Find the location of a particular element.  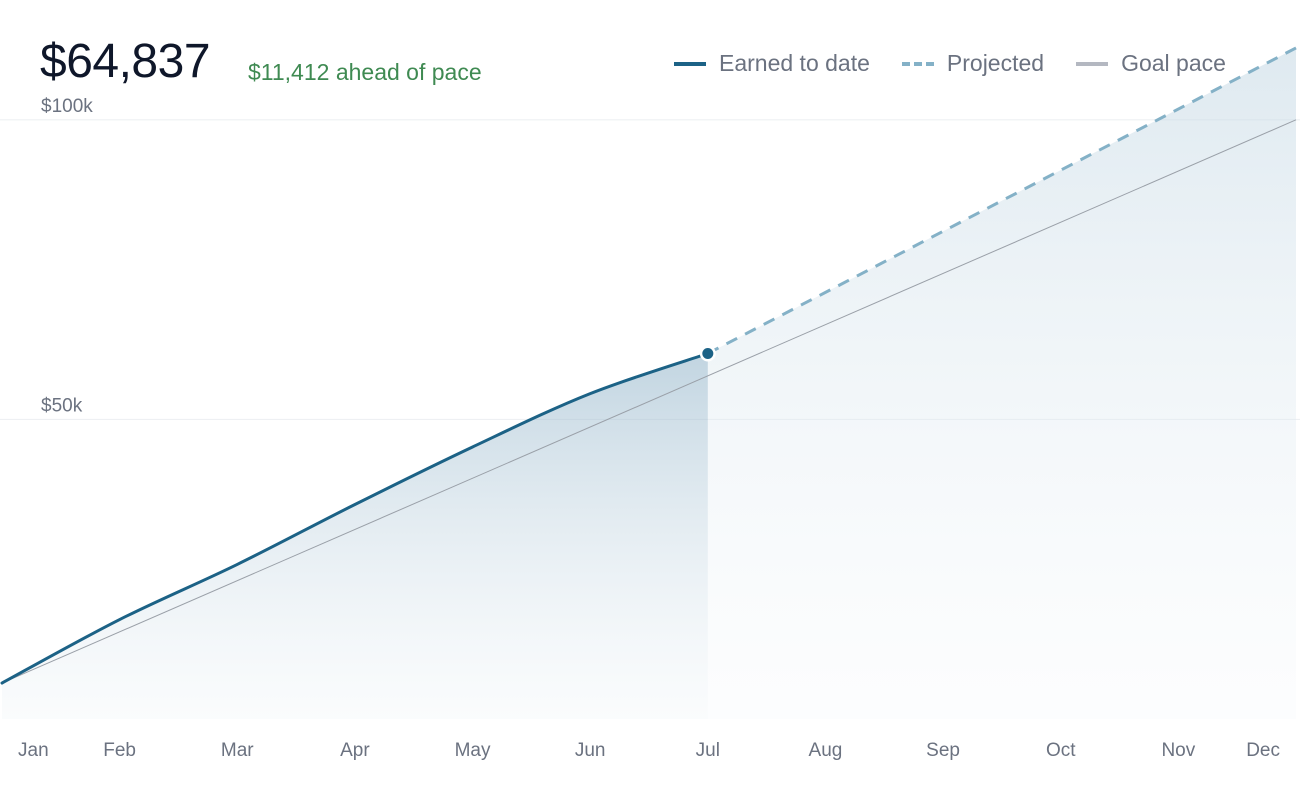

legend-swatch-dashed-icon is located at coordinates (917, 63).